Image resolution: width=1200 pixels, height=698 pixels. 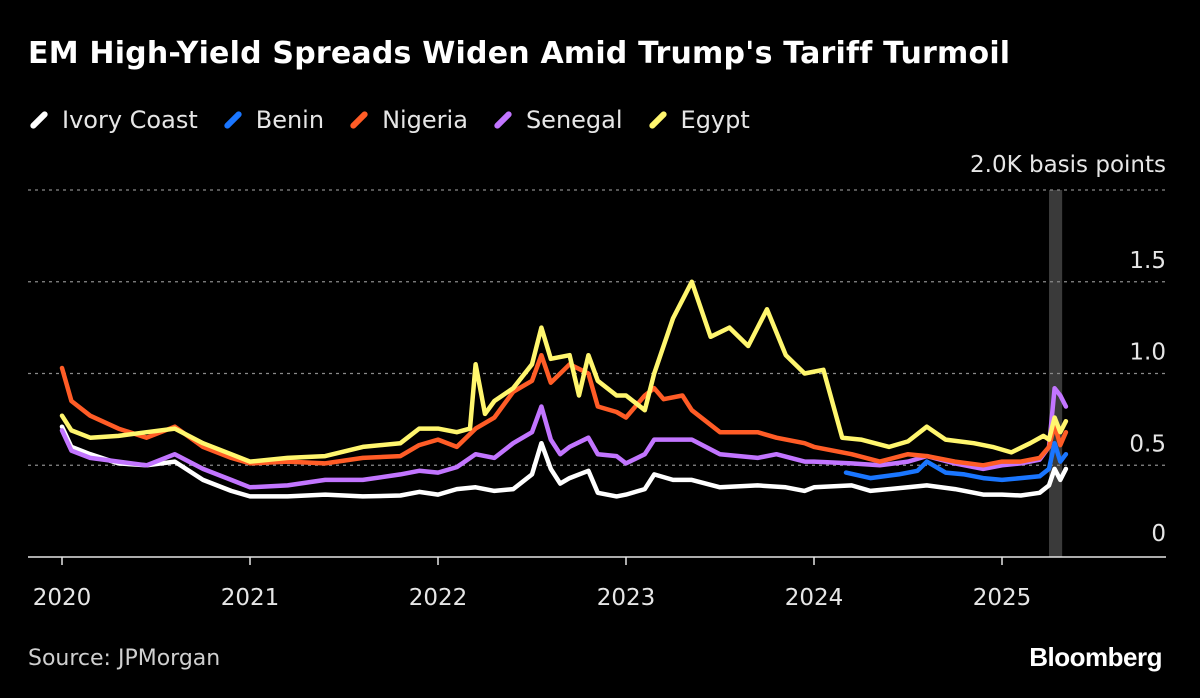 What do you see at coordinates (232, 120) in the screenshot?
I see `legend-swatch-benin` at bounding box center [232, 120].